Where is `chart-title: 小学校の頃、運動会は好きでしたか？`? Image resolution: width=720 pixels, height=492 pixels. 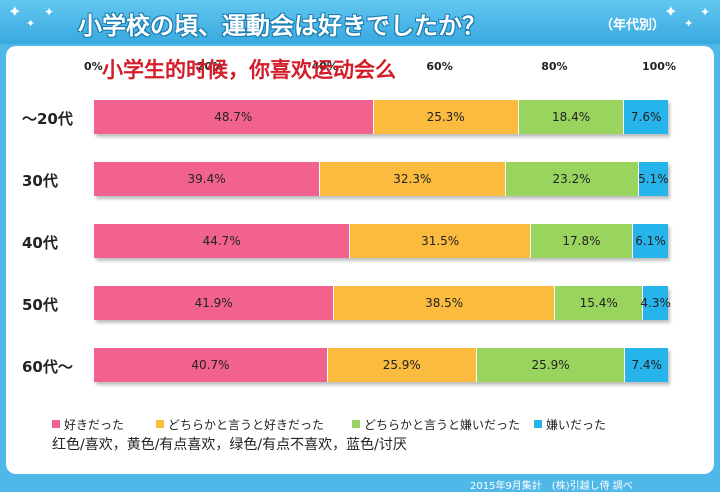 chart-title: 小学校の頃、運動会は好きでしたか？ is located at coordinates (282, 26).